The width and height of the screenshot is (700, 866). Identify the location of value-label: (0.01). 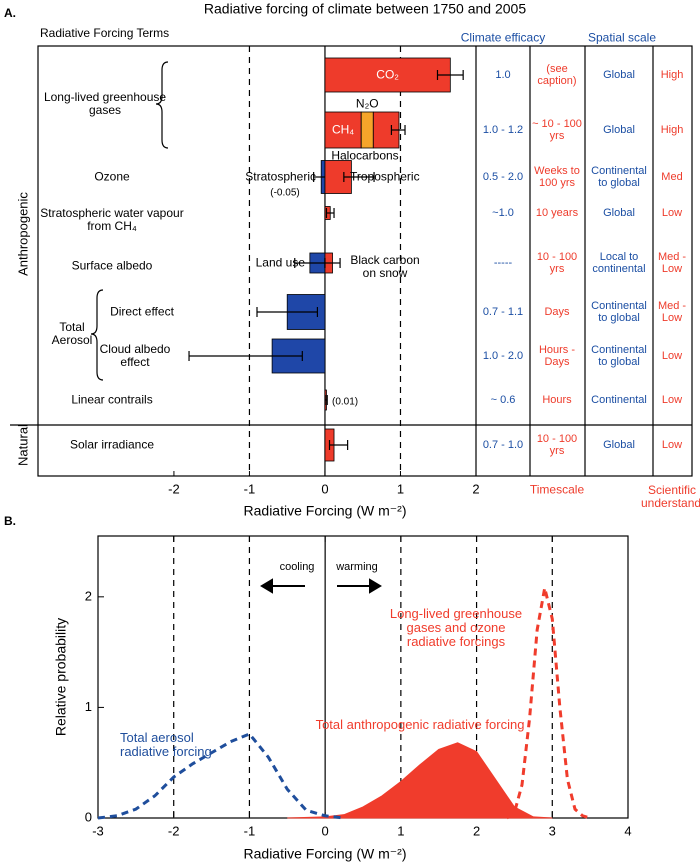
(345, 402).